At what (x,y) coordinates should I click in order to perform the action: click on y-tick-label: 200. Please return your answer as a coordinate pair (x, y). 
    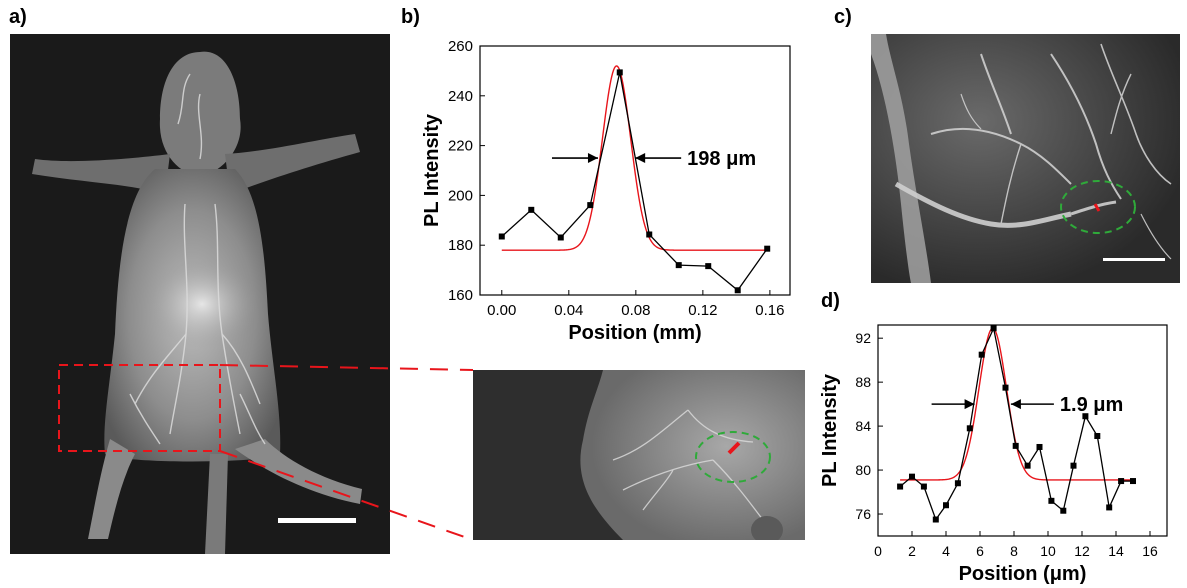
    Looking at the image, I should click on (460, 195).